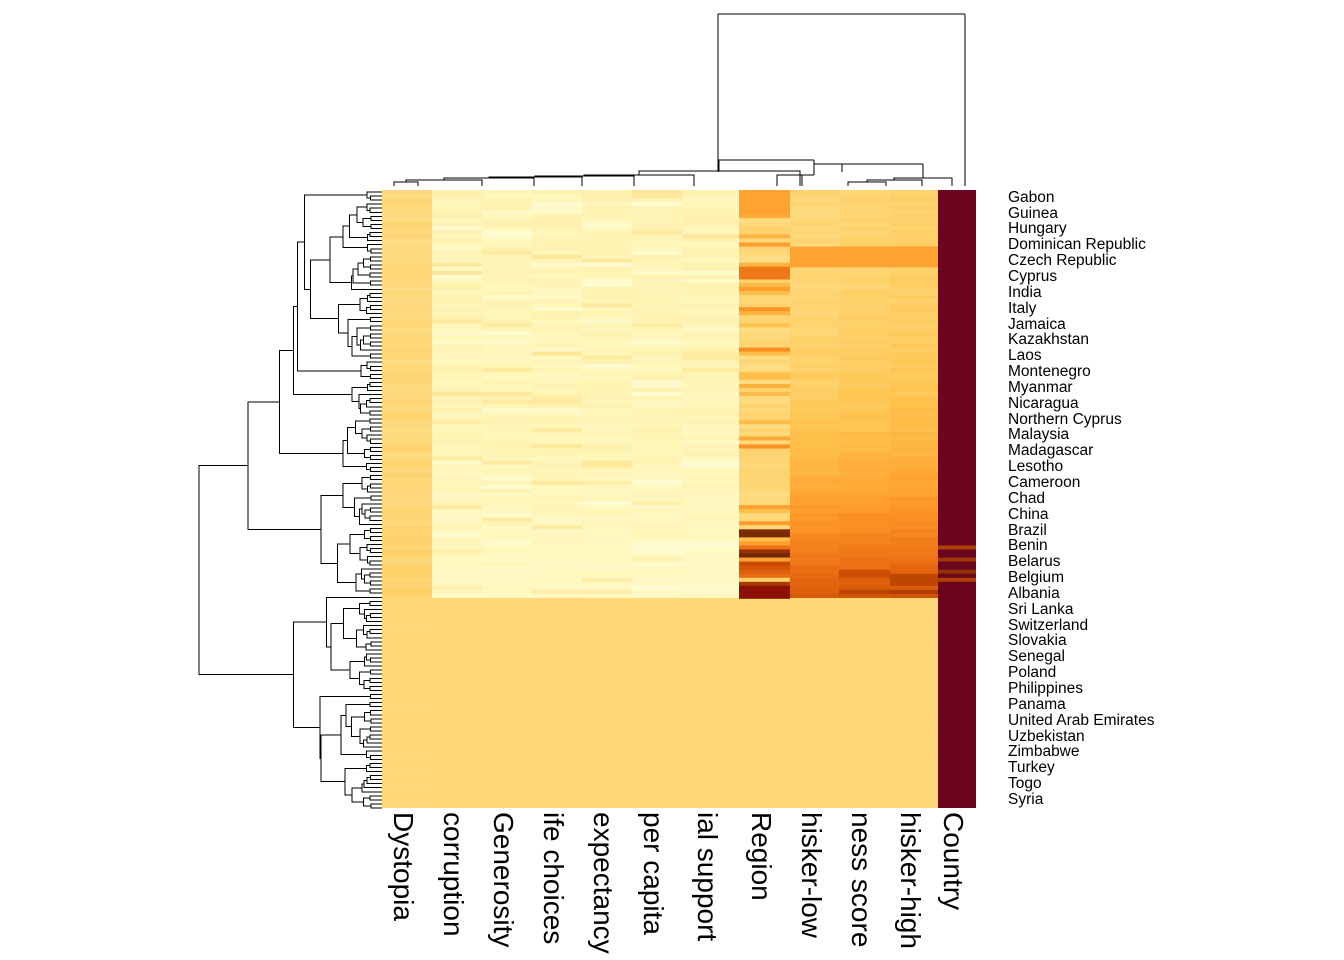  What do you see at coordinates (861, 880) in the screenshot?
I see `column-tick-label: ness score` at bounding box center [861, 880].